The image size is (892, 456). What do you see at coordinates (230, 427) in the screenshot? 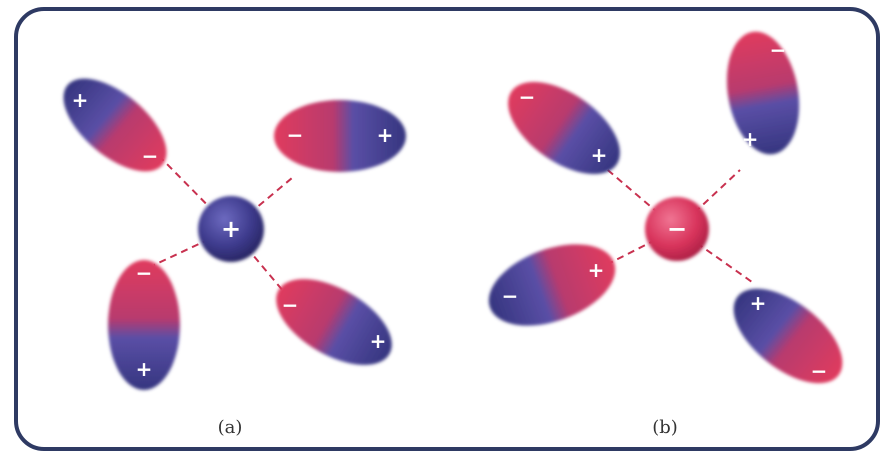
I see `panel-caption: (a)` at bounding box center [230, 427].